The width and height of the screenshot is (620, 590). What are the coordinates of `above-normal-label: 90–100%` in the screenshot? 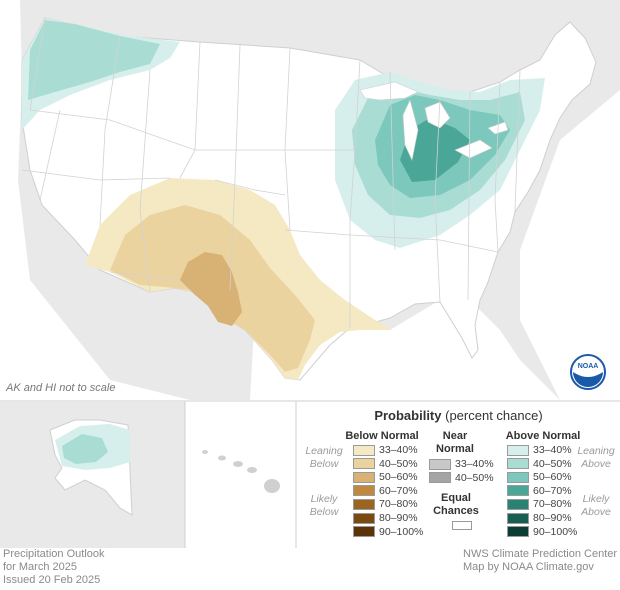 It's located at (555, 531).